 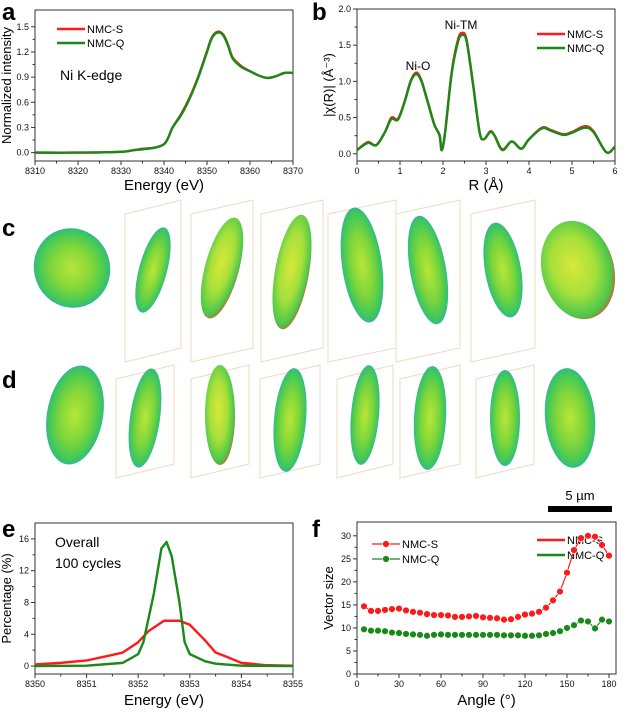 I want to click on x-tick-label: 1, so click(x=399, y=171).